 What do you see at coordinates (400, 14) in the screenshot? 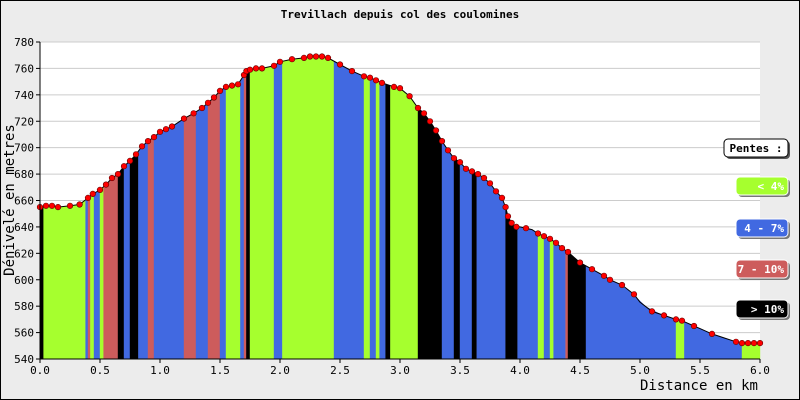
I see `chart-title: Trevillach depuis col des coulomines` at bounding box center [400, 14].